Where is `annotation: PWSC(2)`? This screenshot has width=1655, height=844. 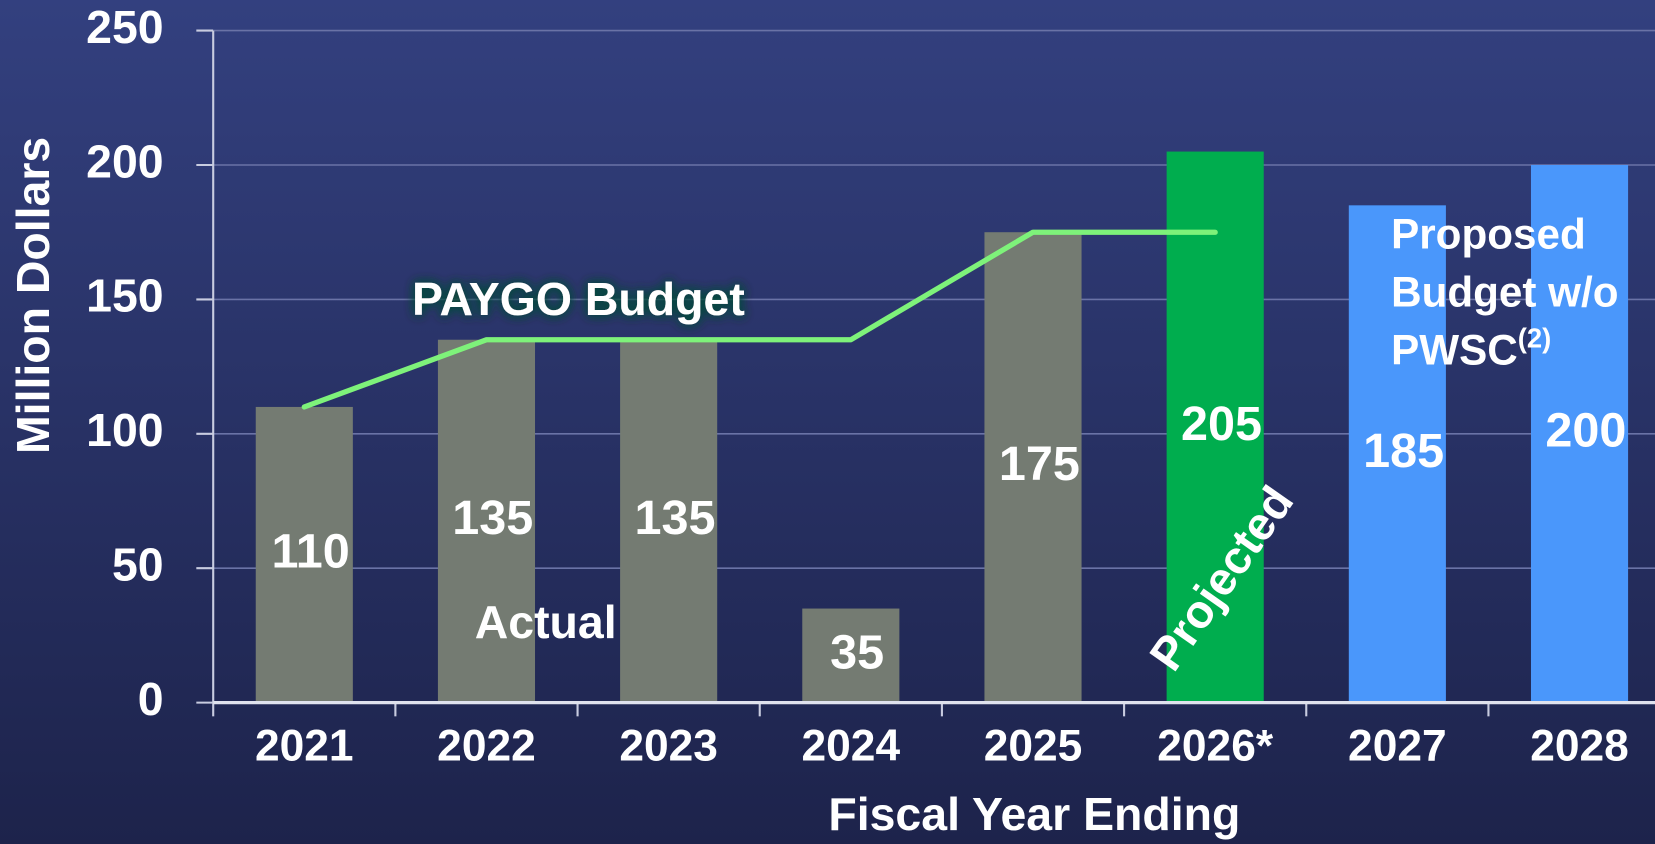
annotation: PWSC(2) is located at coordinates (1471, 348).